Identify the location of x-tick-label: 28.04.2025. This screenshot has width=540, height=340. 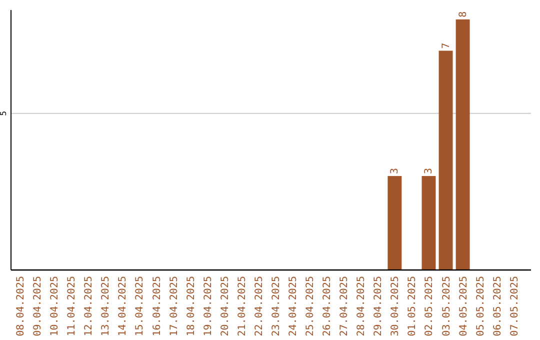
(362, 306).